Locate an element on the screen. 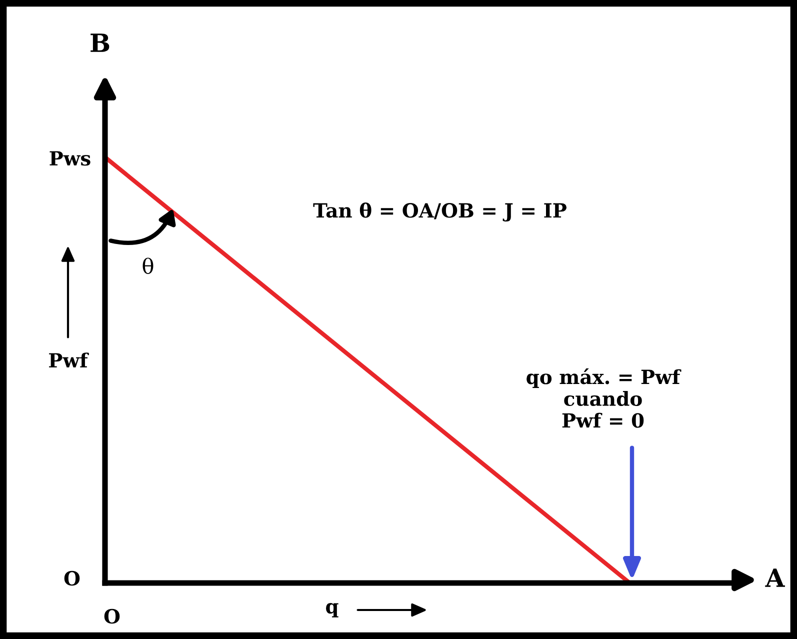  annotation: θ is located at coordinates (148, 266).